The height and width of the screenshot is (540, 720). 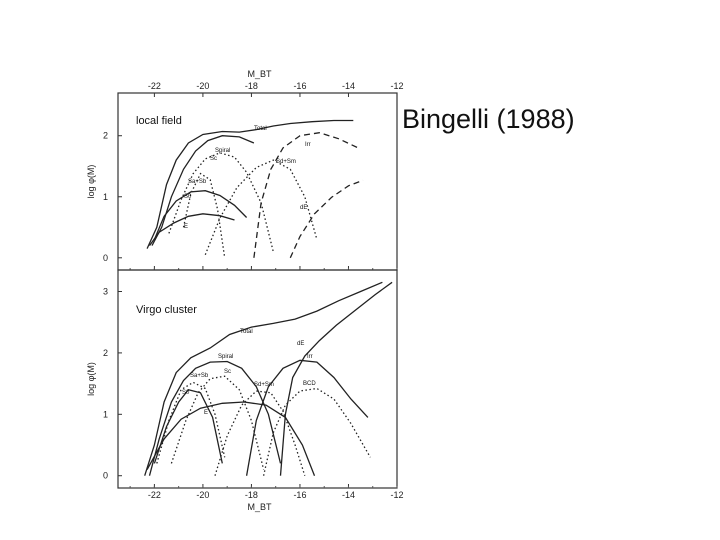 I want to click on x-tick-label-top: -12, so click(x=396, y=86).